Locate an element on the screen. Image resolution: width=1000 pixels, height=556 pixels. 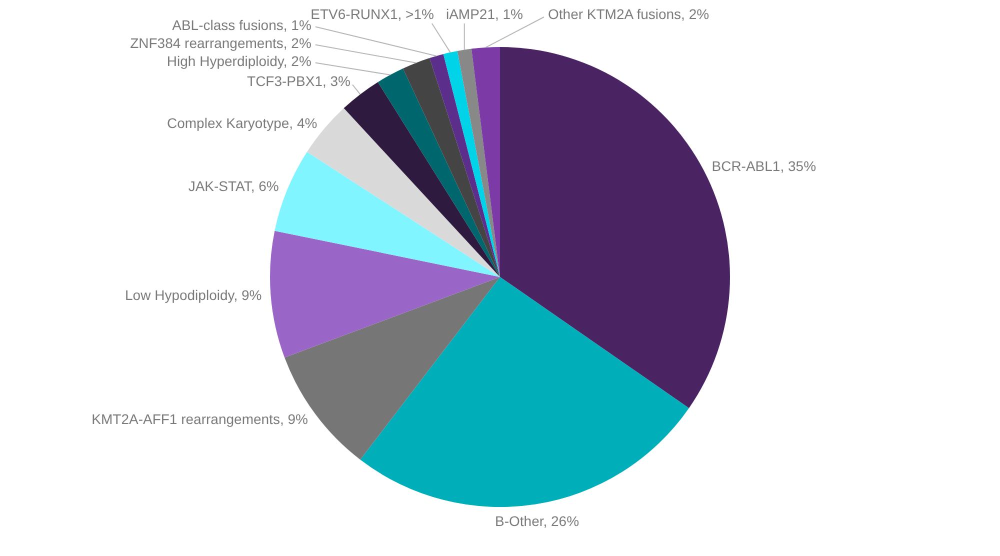
slice-label: ETV6-RUNX1, >1% is located at coordinates (372, 14).